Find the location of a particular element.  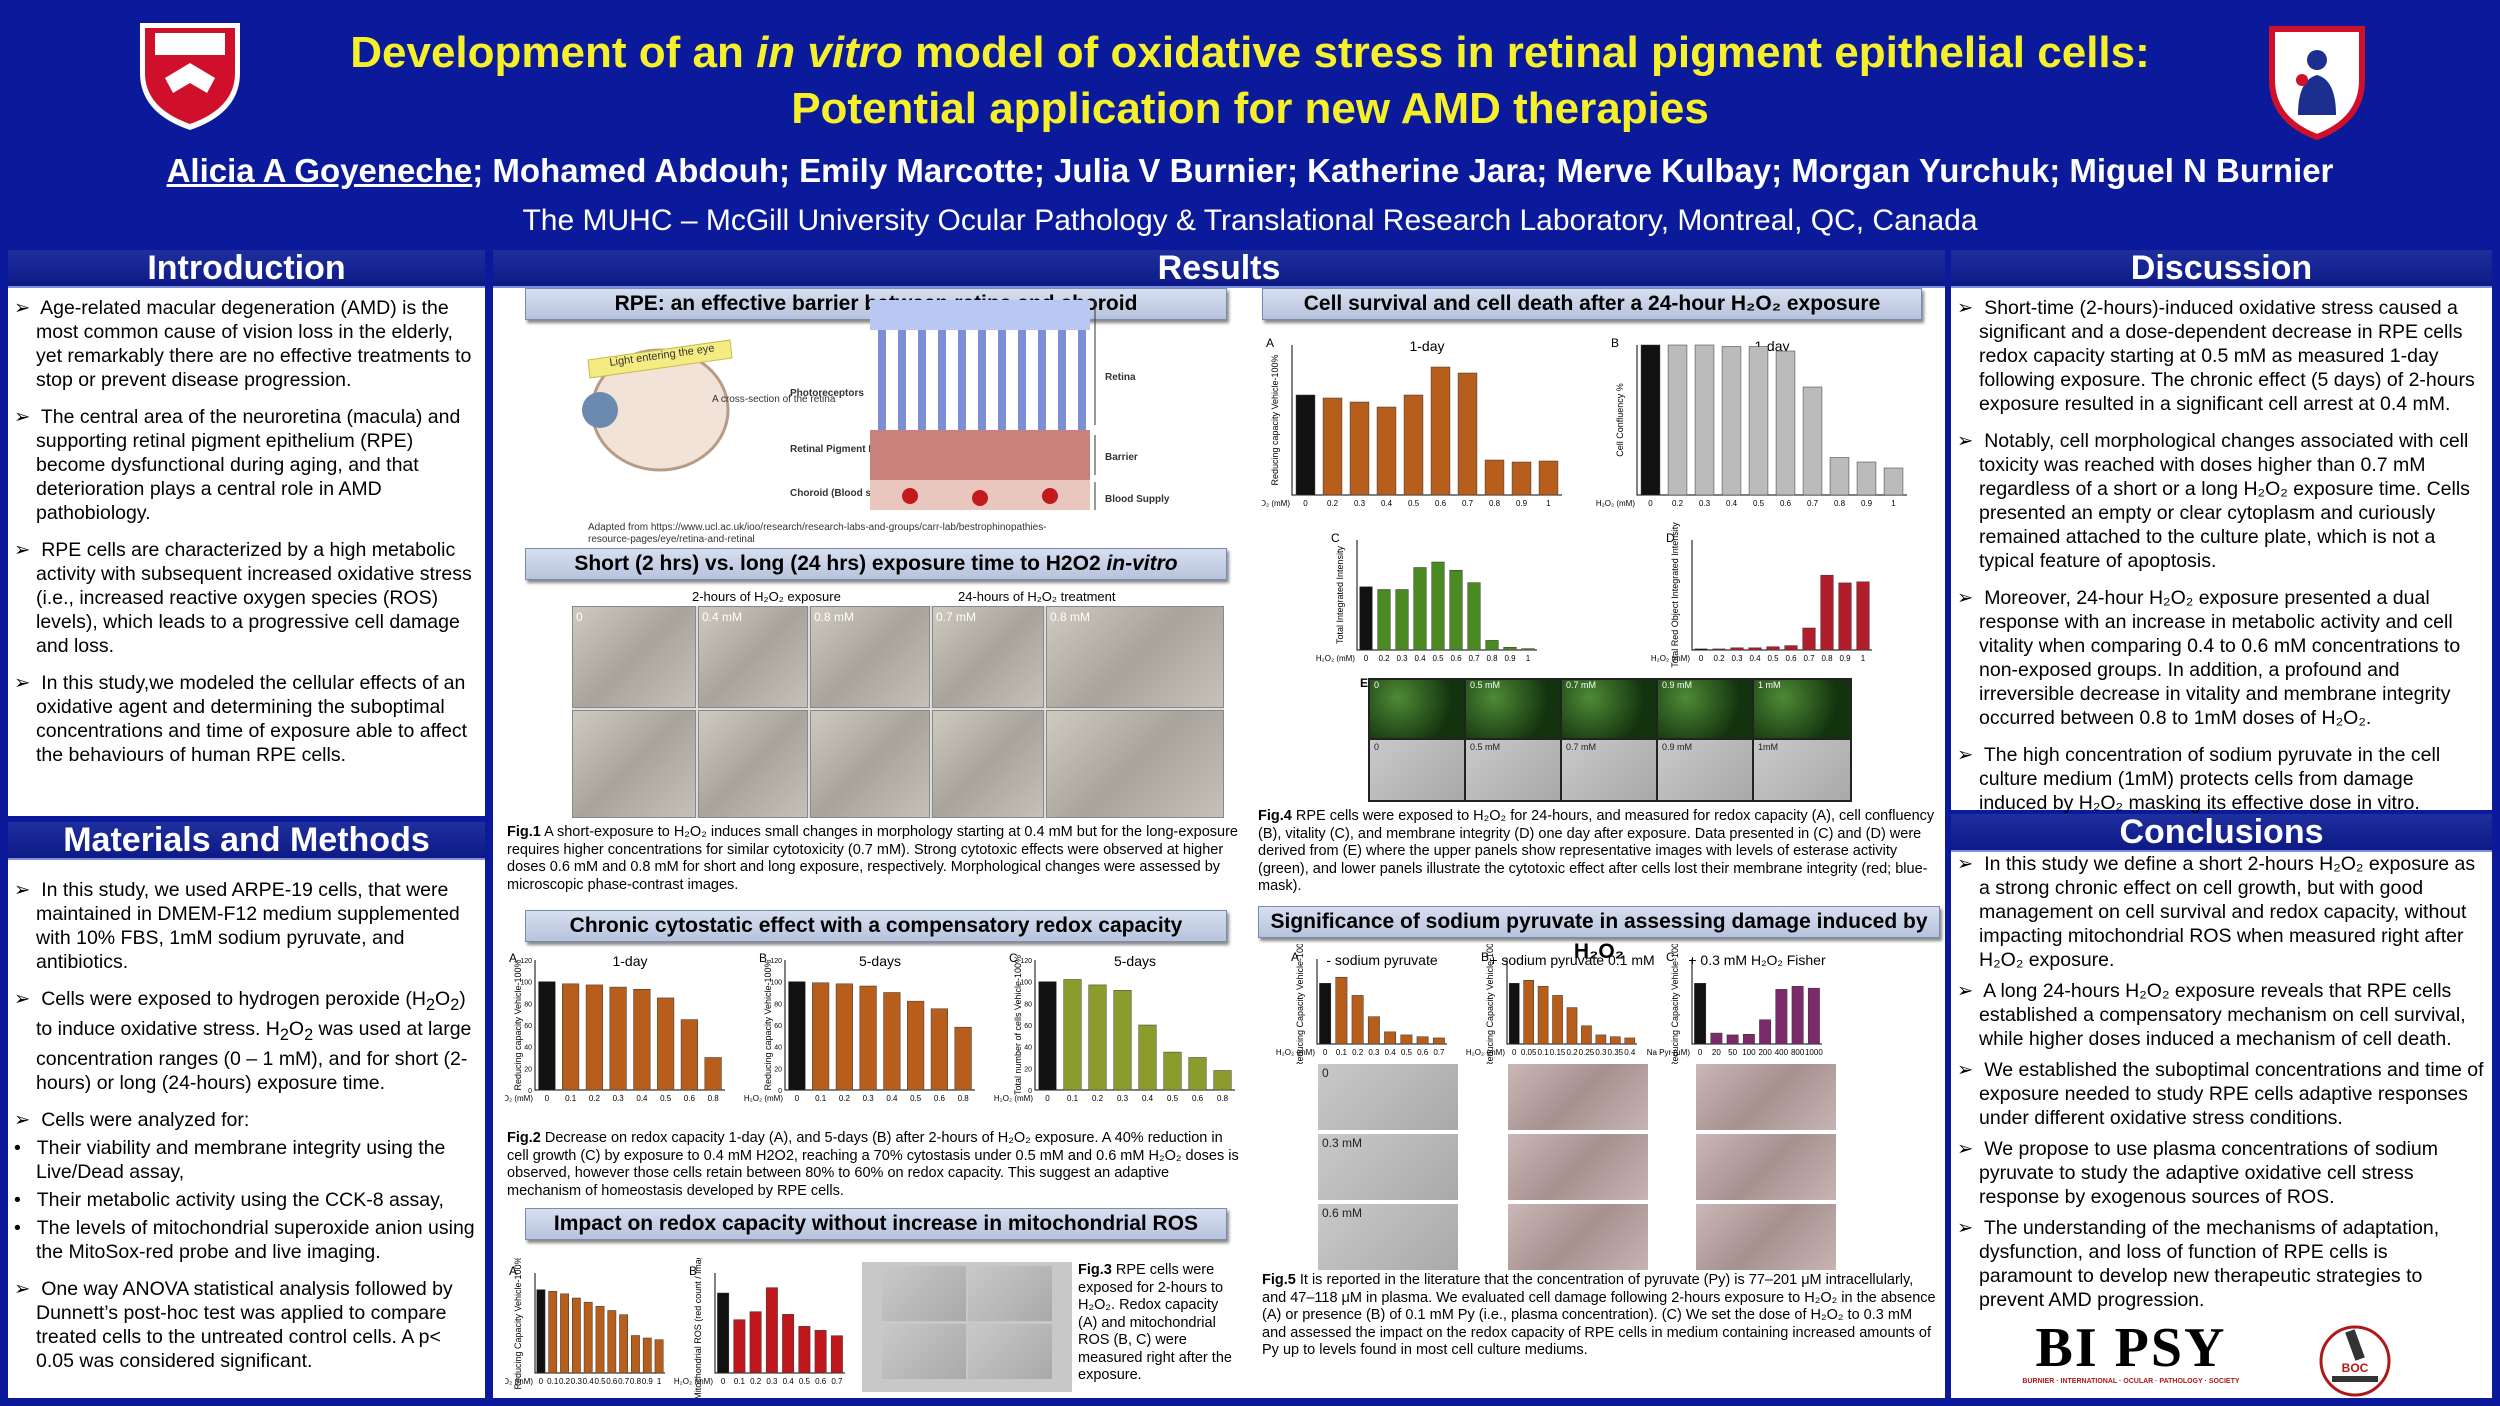

discussion-heading: Discussion is located at coordinates (2221, 269).